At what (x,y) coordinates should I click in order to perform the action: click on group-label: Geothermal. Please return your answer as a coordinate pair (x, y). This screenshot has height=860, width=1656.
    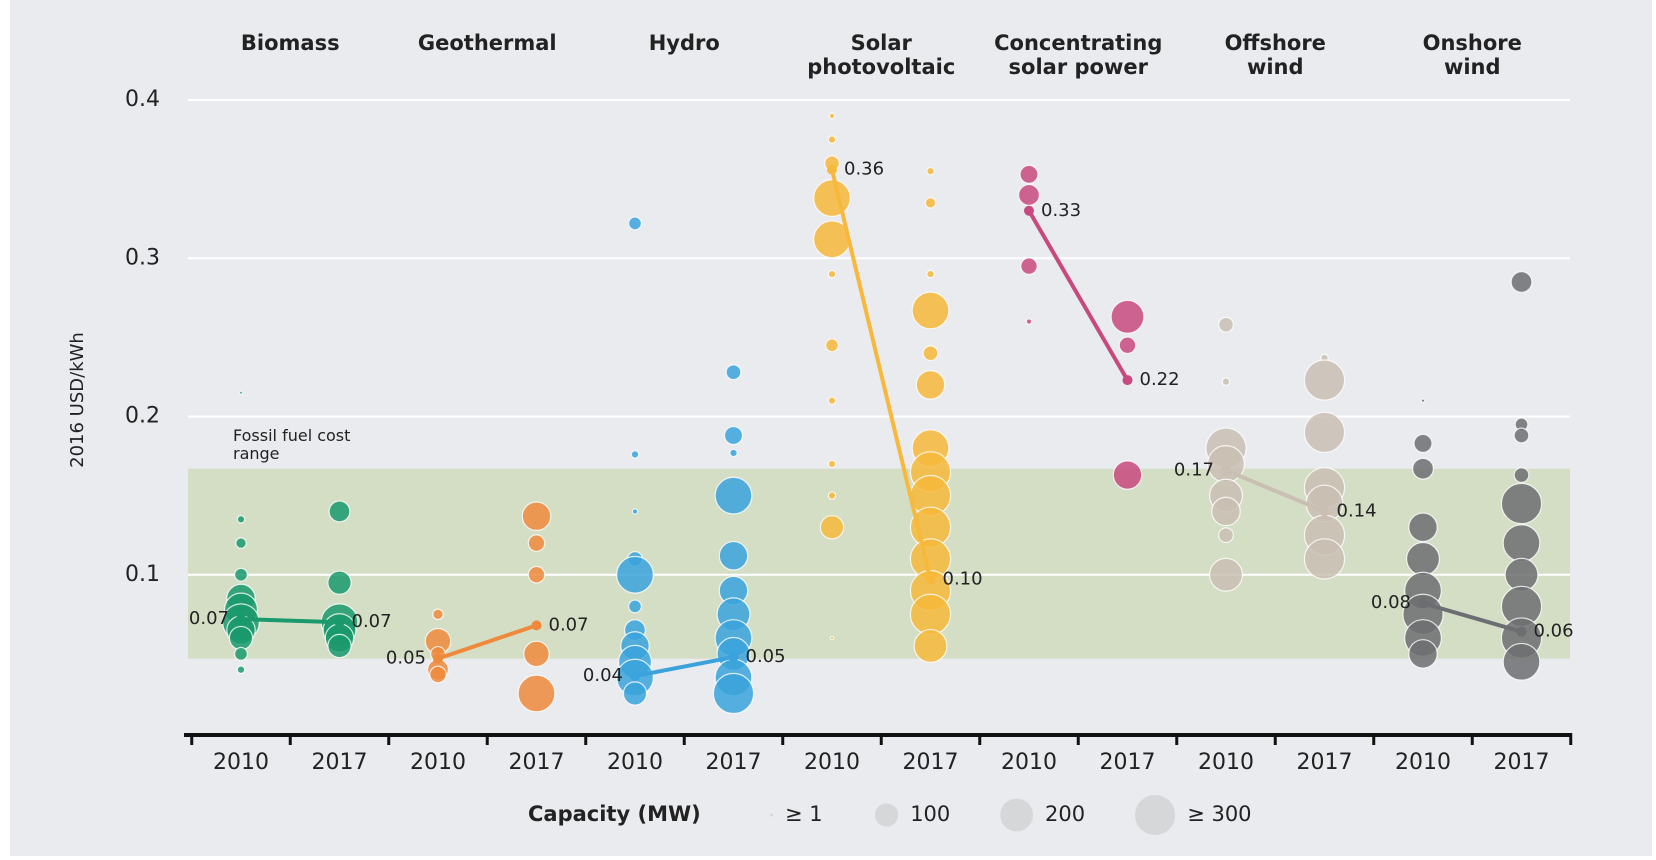
    Looking at the image, I should click on (487, 43).